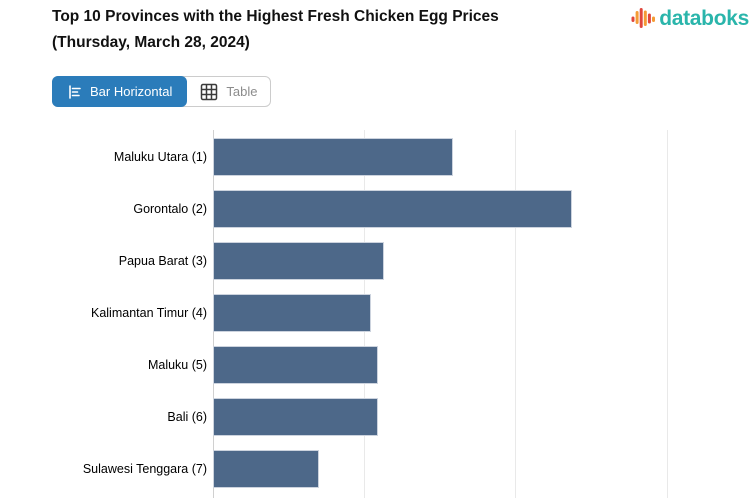 This screenshot has height=498, width=753. I want to click on chart-row: Maluku Utara (1), so click(376, 157).